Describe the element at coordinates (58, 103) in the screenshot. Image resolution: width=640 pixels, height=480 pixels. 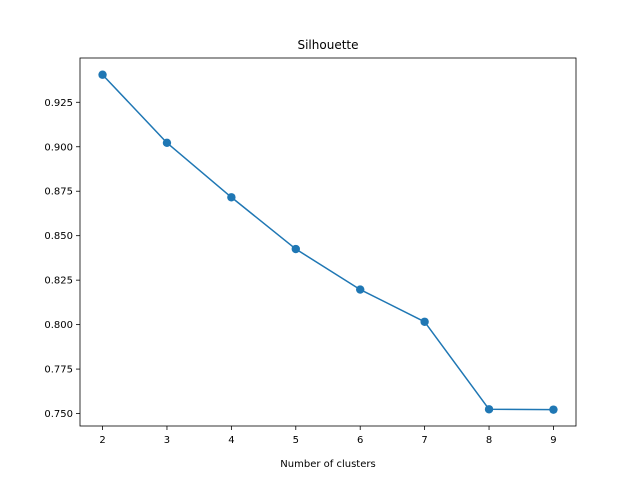
I see `y-tick-label: 0.925` at that location.